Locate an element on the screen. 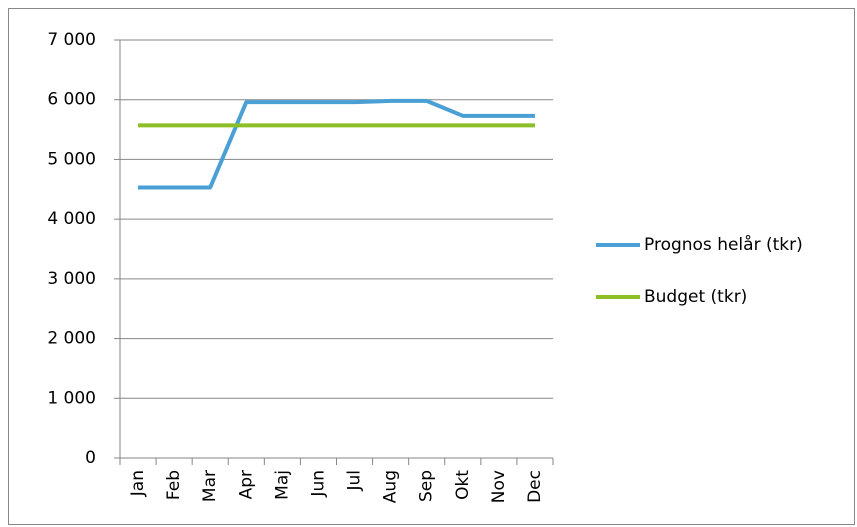  x-tick-label: Nov is located at coordinates (499, 486).